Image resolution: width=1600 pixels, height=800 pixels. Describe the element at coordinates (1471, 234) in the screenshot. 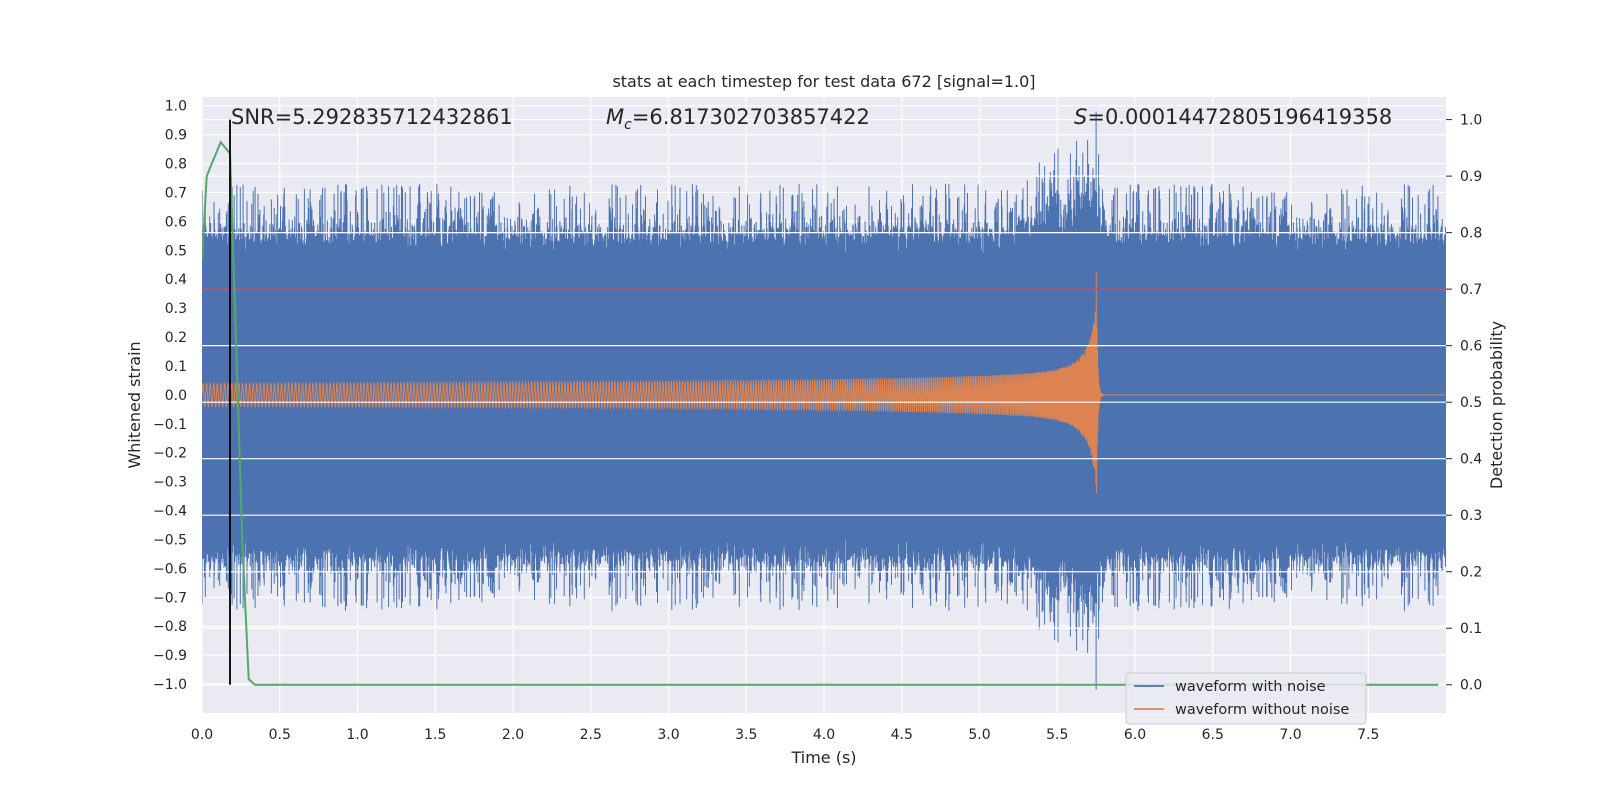

I see `y2-tick-label: 0.8` at that location.